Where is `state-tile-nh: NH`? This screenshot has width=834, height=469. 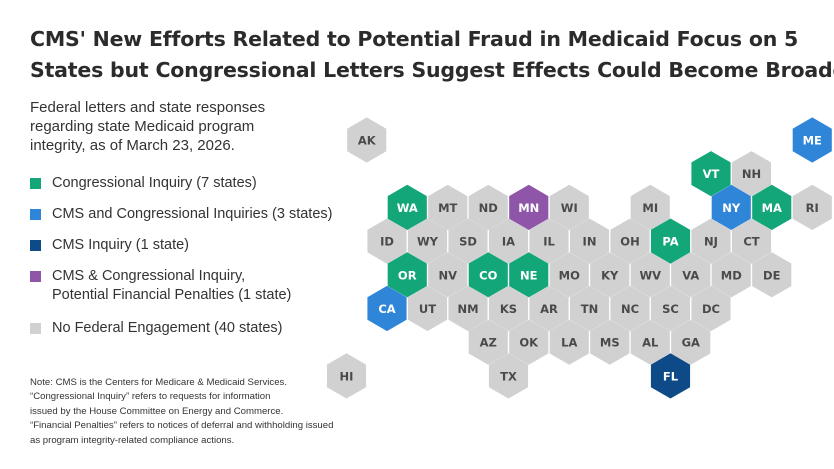 state-tile-nh: NH is located at coordinates (751, 174).